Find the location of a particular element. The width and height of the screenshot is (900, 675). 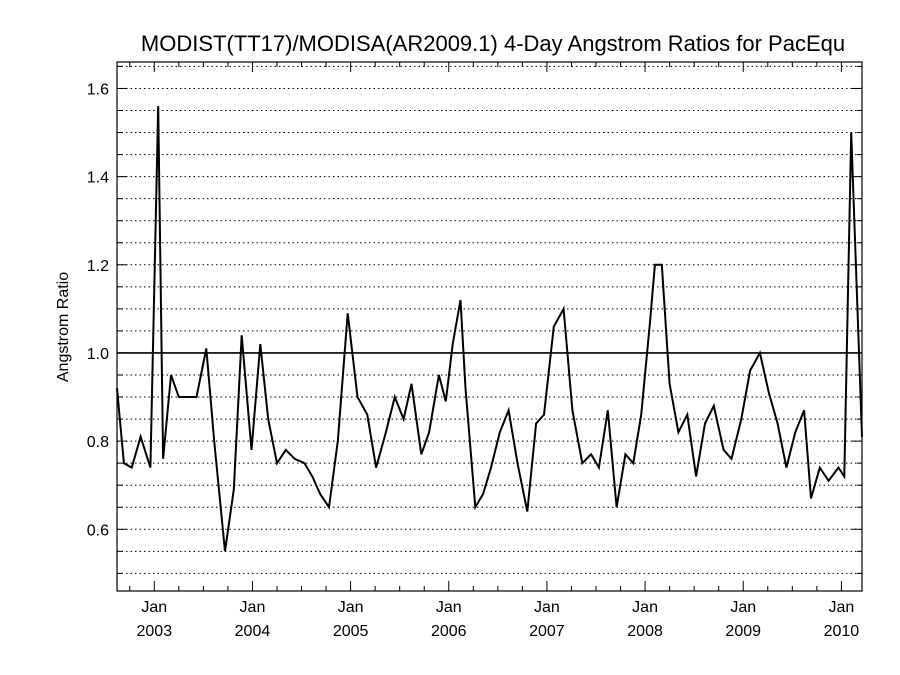

y-tick-label: 1.6 is located at coordinates (98, 89).